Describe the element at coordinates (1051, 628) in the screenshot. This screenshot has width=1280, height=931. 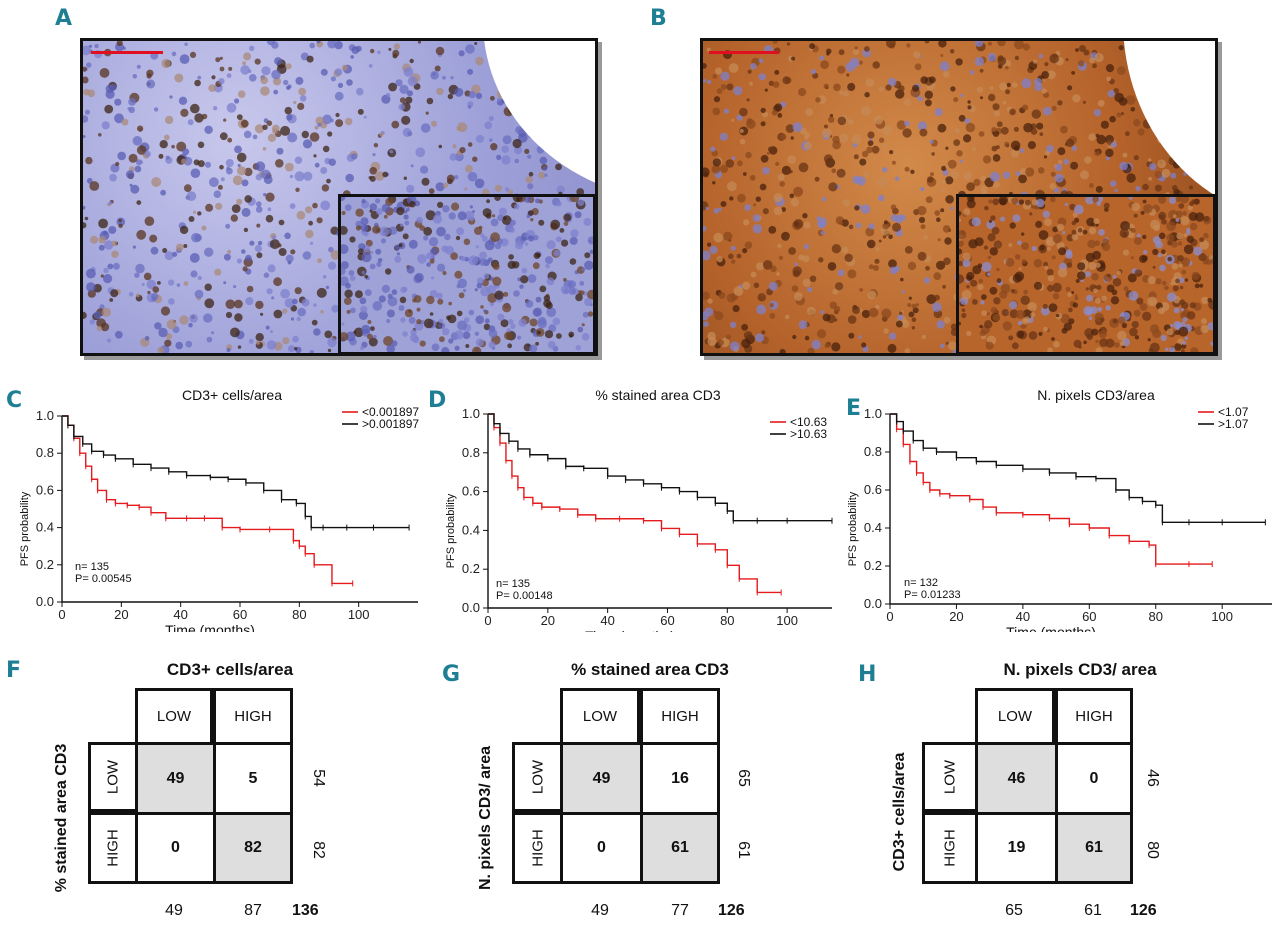
I see `x-axis-label: Time (months)` at that location.